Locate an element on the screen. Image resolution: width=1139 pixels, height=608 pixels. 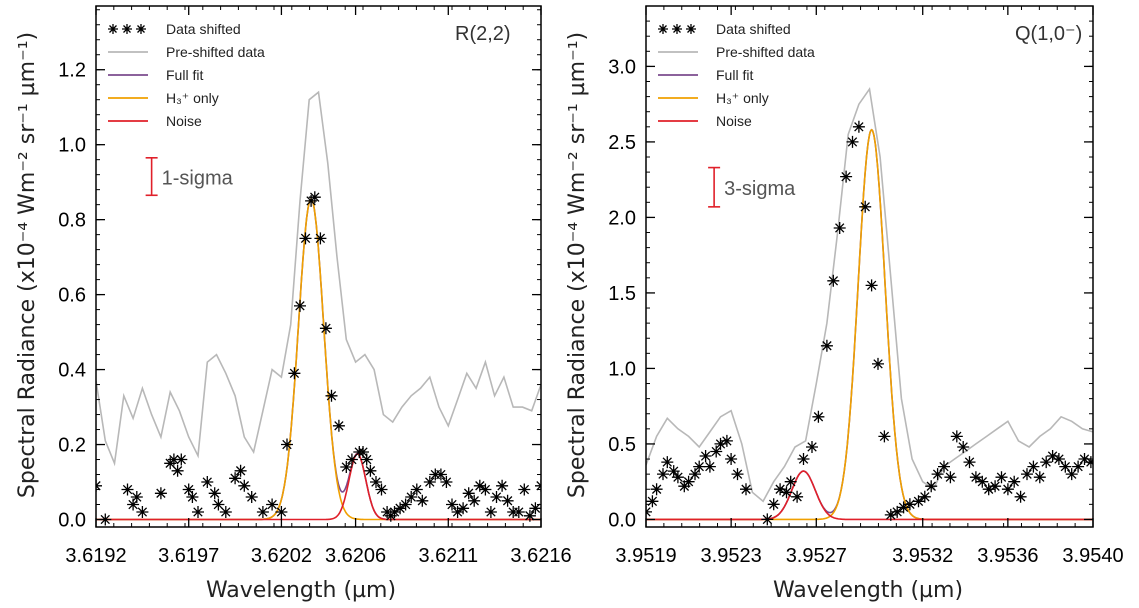
x-tick-label: 3.9540 is located at coordinates (1092, 556).